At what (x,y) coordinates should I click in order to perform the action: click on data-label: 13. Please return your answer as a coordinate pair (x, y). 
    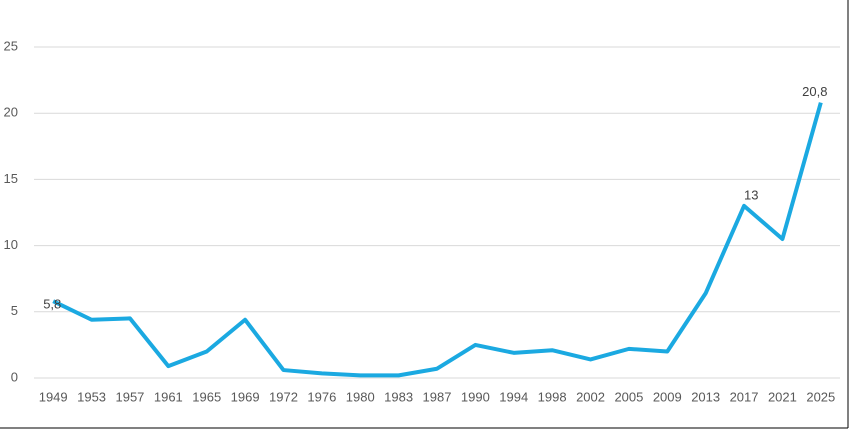
    Looking at the image, I should click on (751, 194).